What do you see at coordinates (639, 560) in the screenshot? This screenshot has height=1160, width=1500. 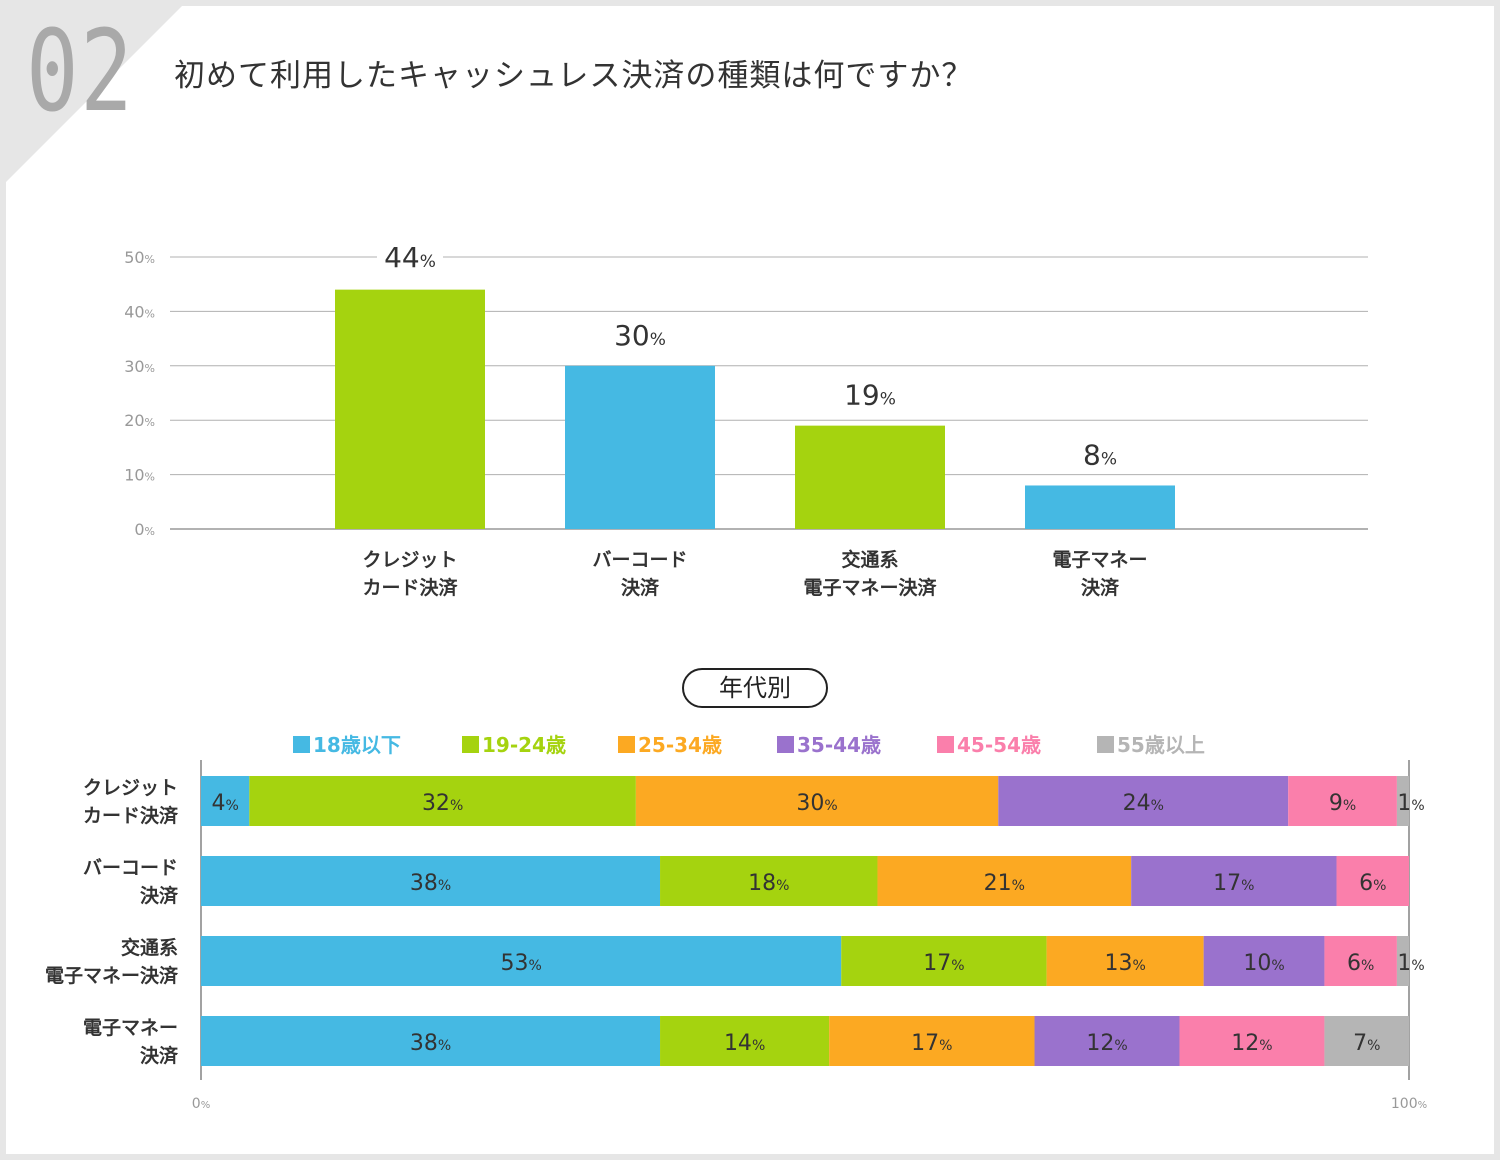 I see `category-label: バーコード` at bounding box center [639, 560].